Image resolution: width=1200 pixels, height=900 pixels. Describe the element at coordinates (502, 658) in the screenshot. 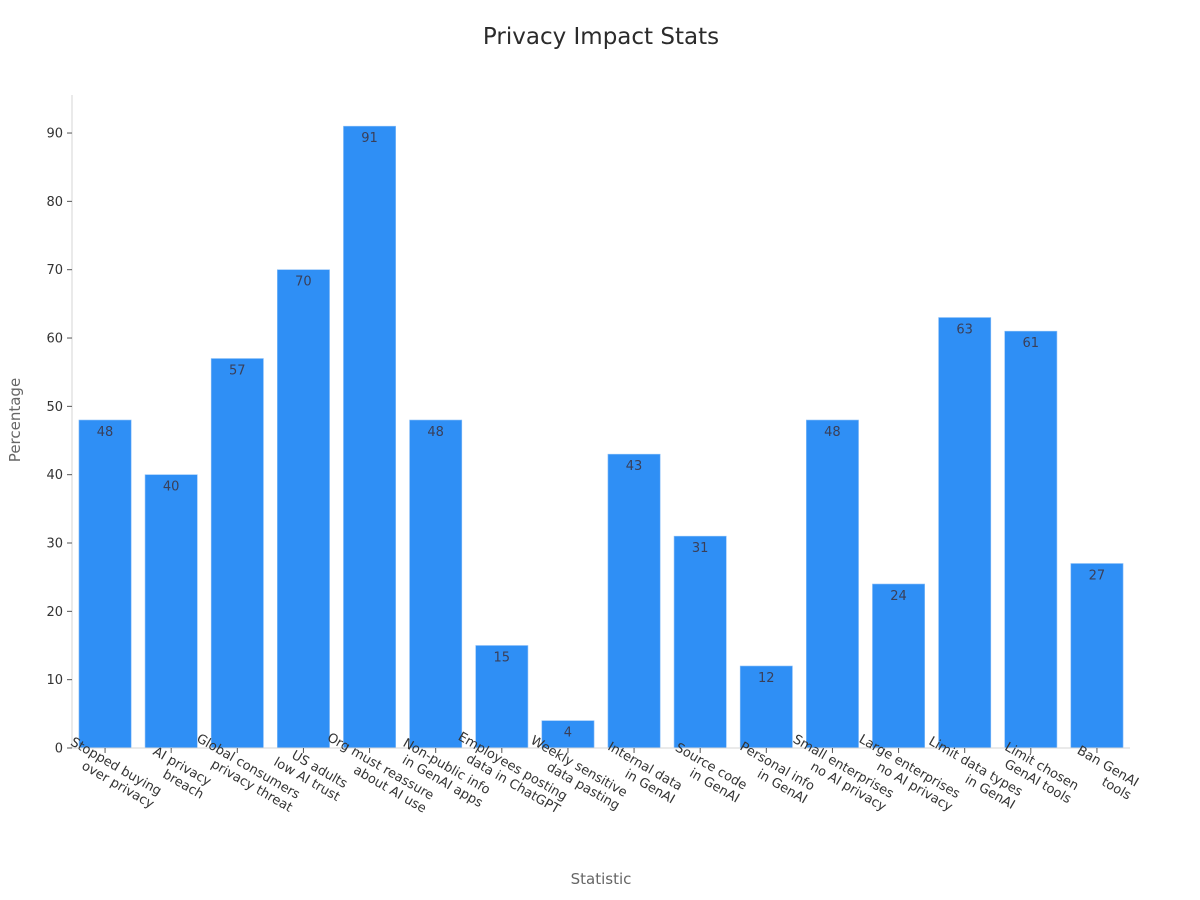

I see `bar-value-label: 15` at that location.